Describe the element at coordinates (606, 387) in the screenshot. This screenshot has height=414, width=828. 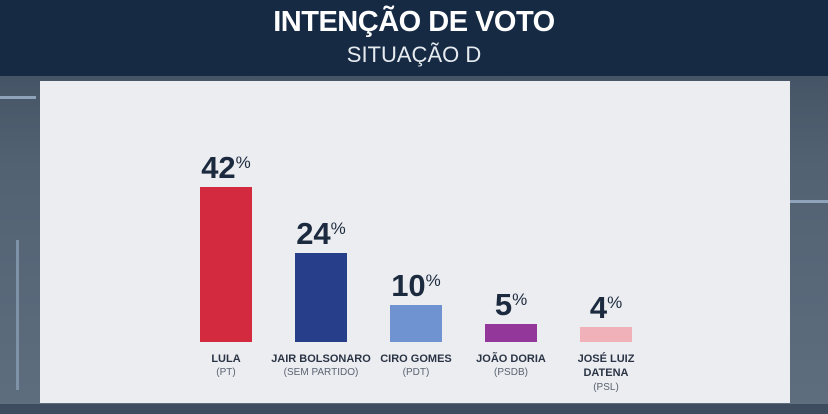
I see `category-party-label: (PSL)` at that location.